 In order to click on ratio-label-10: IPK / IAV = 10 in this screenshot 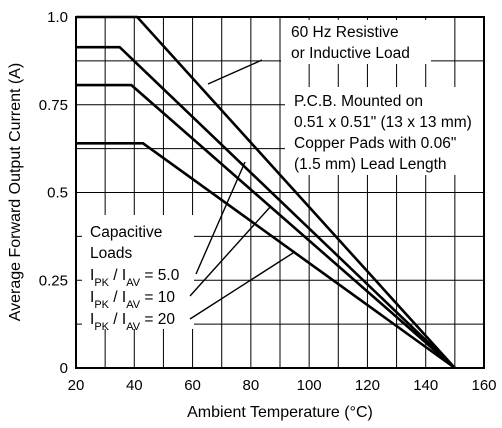, I will do `click(132, 300)`.